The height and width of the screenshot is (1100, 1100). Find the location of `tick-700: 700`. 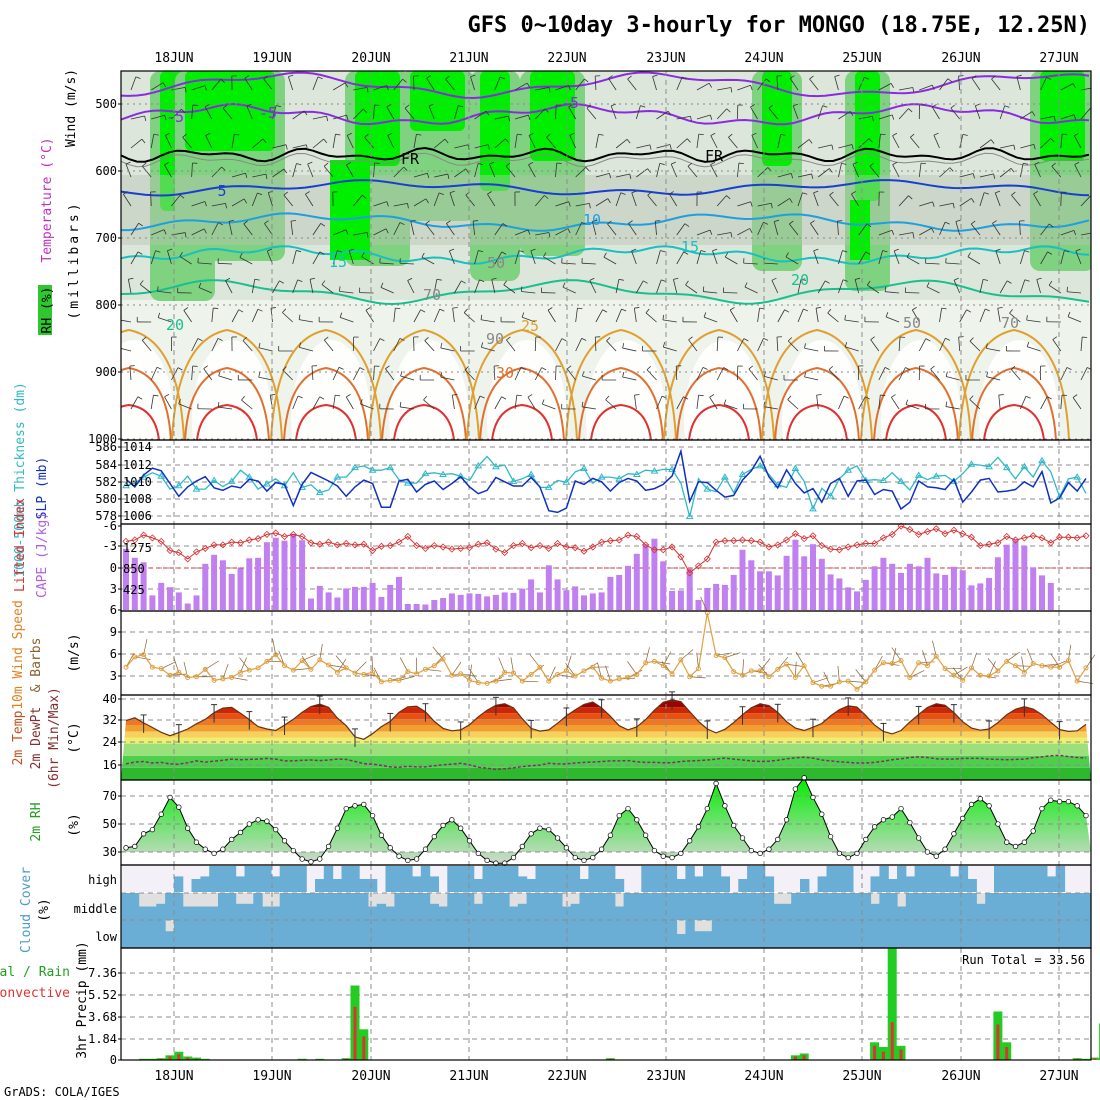

tick-700: 700 is located at coordinates (106, 238).